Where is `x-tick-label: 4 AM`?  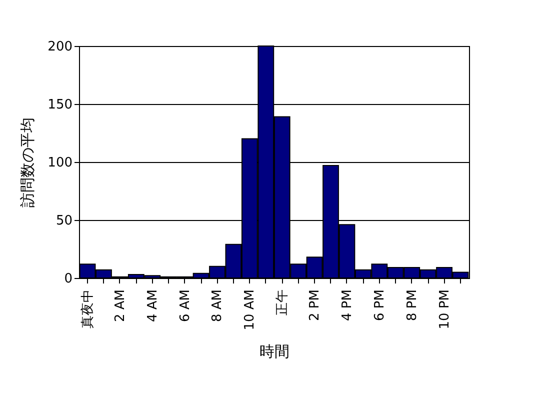
x-tick-label: 4 AM is located at coordinates (152, 306).